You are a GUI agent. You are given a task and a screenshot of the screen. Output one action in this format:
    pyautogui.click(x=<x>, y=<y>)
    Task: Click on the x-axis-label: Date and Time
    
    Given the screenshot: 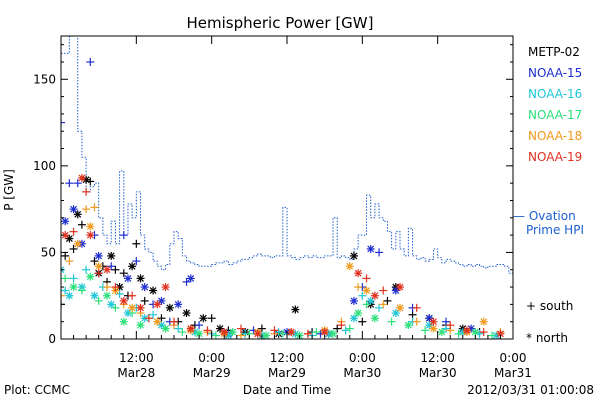 What is the action you would take?
    pyautogui.click(x=287, y=390)
    